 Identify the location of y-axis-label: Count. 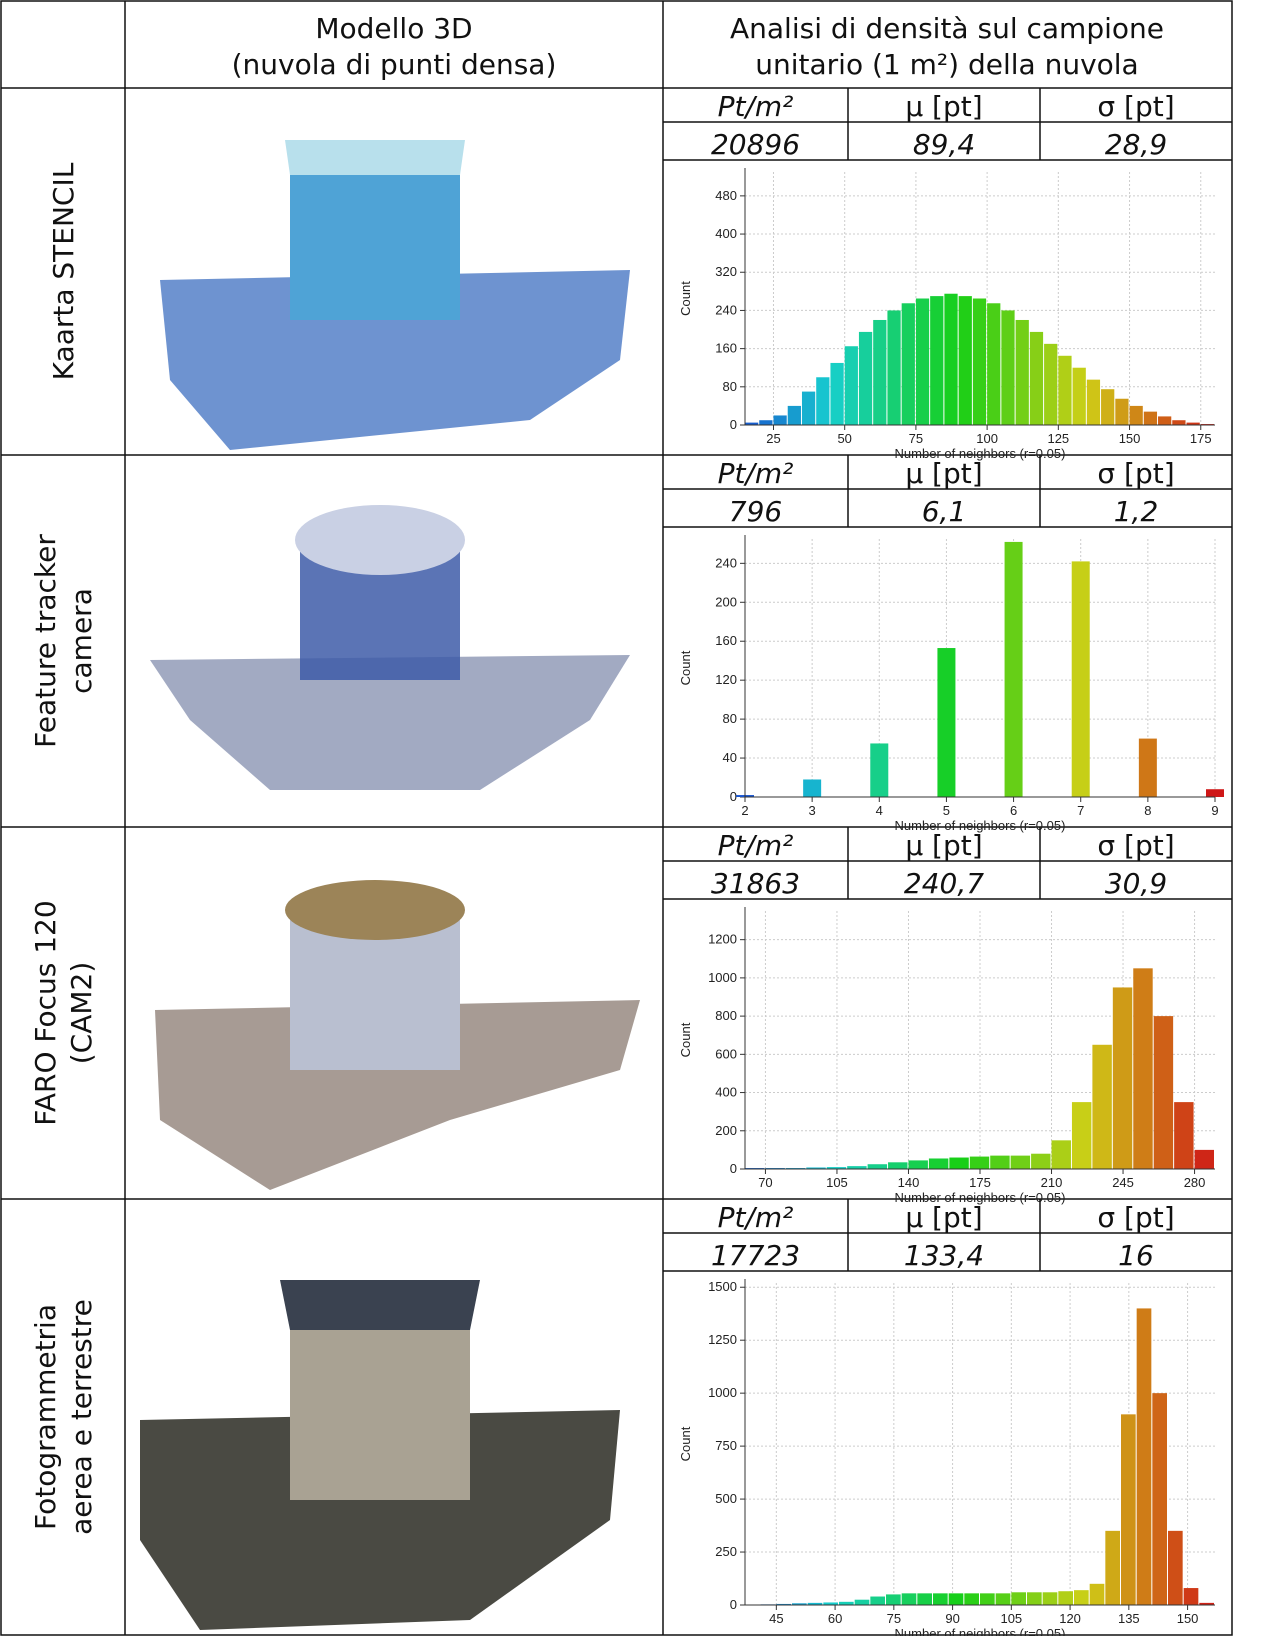
(685, 298).